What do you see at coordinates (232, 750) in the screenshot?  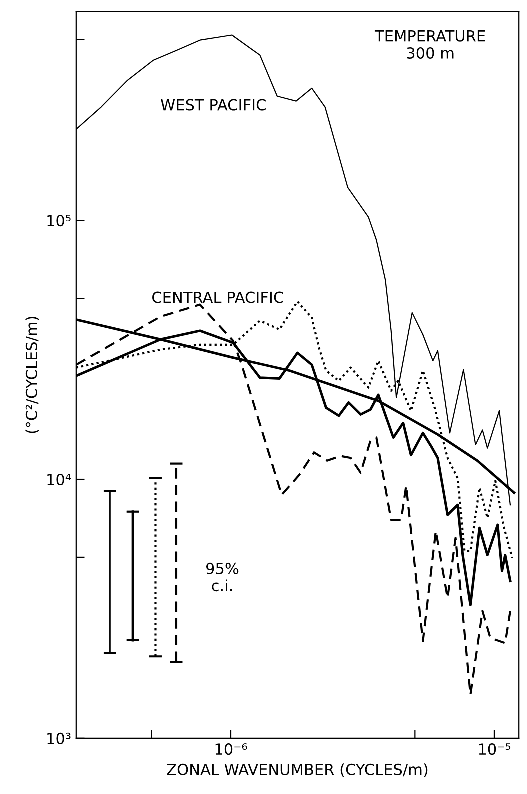 I see `x-tick-label: 10⁻⁶` at bounding box center [232, 750].